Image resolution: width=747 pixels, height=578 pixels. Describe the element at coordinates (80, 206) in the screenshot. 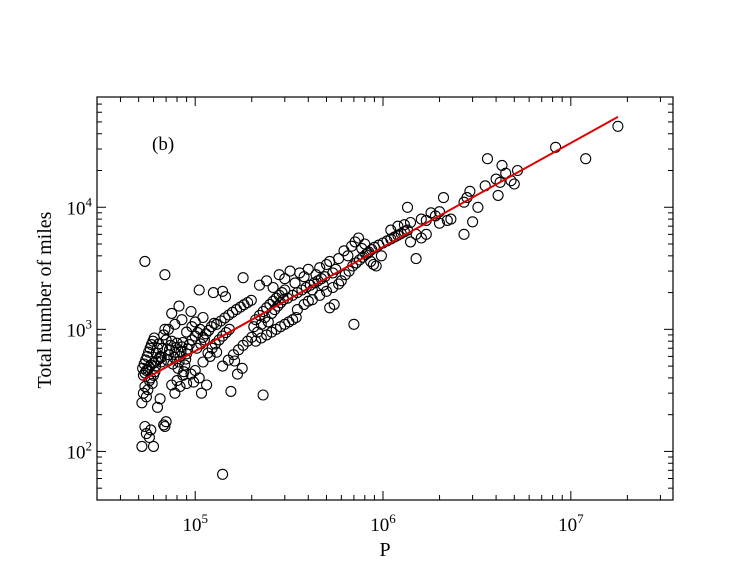

I see `y-tick-label: 10⁴` at that location.